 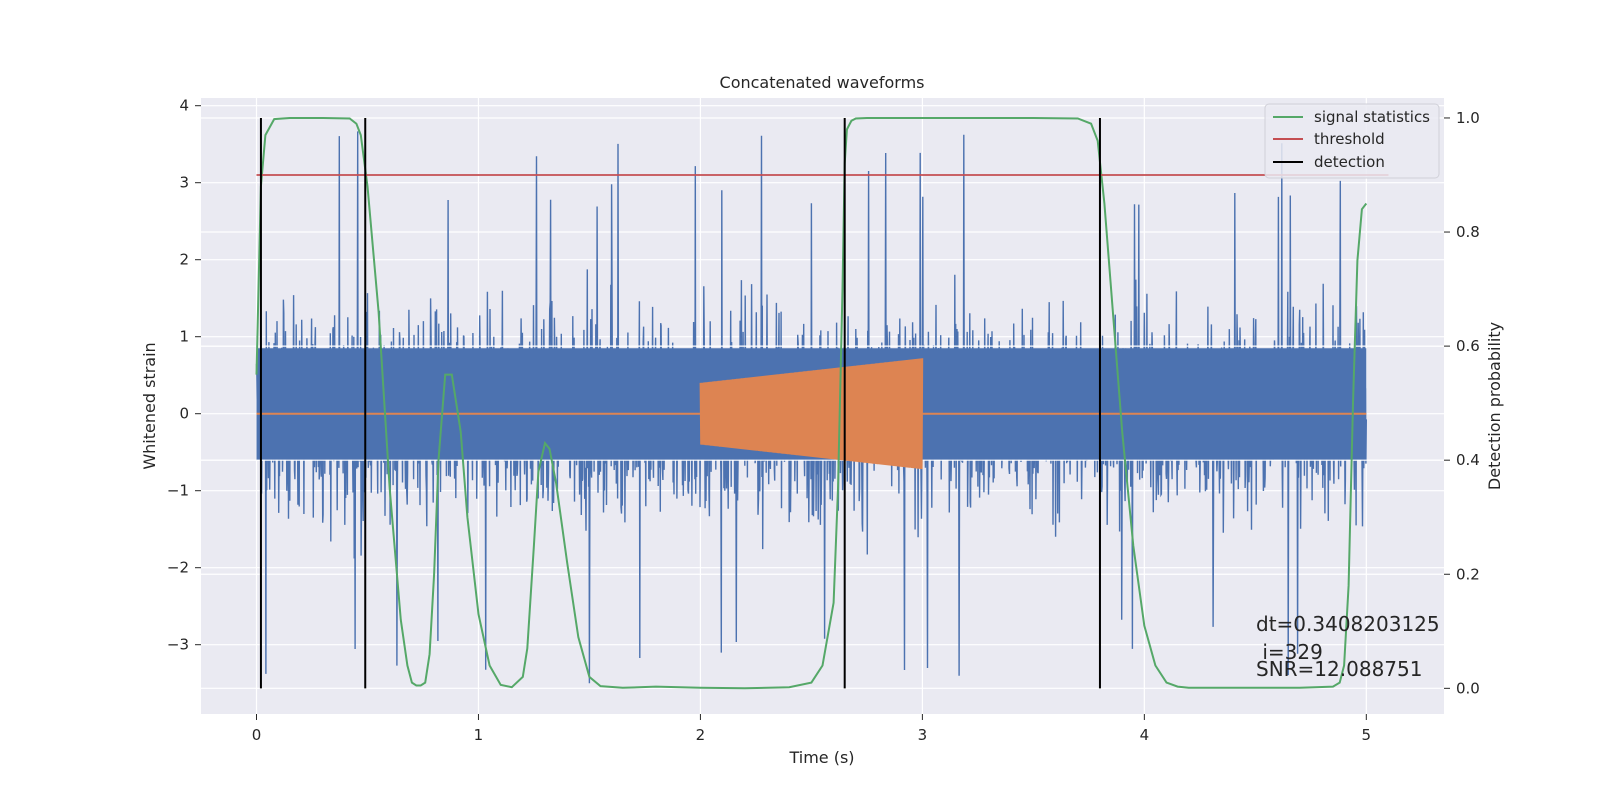 I want to click on legend-box, so click(x=1352, y=141).